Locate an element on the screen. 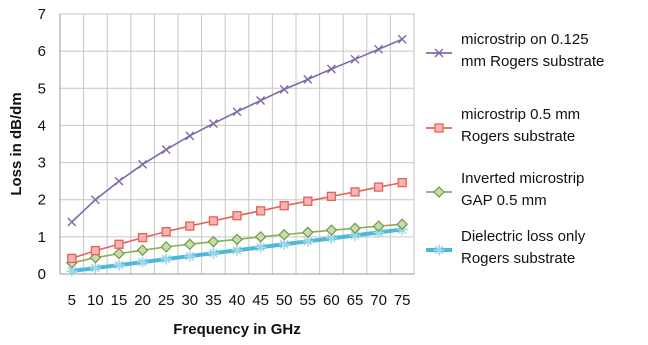 This screenshot has height=345, width=648. x-tick-label: 60 is located at coordinates (331, 300).